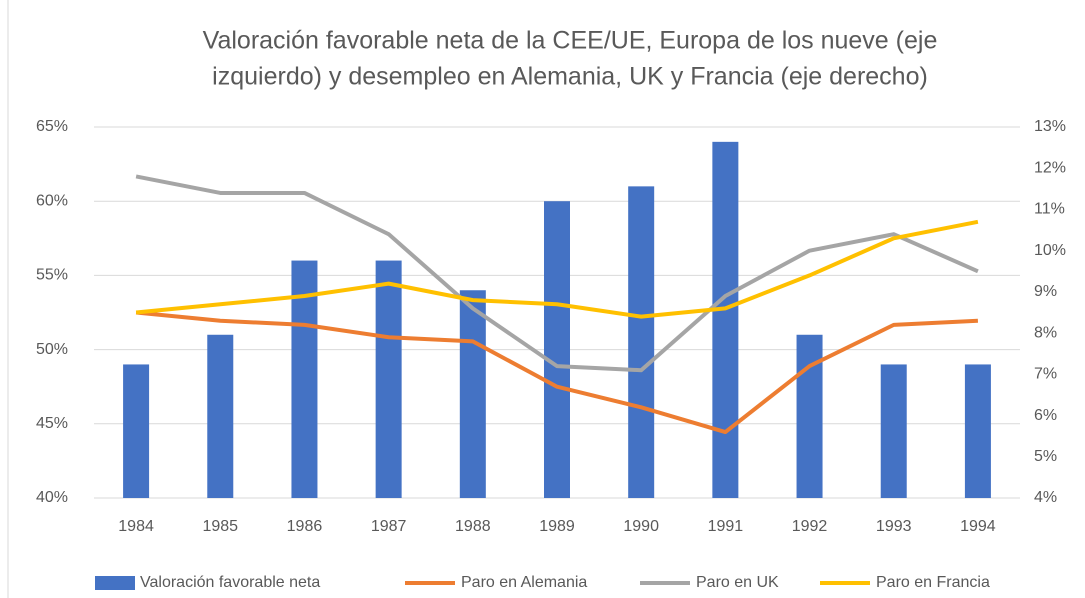  What do you see at coordinates (52, 200) in the screenshot?
I see `y-tick-label: 60%` at bounding box center [52, 200].